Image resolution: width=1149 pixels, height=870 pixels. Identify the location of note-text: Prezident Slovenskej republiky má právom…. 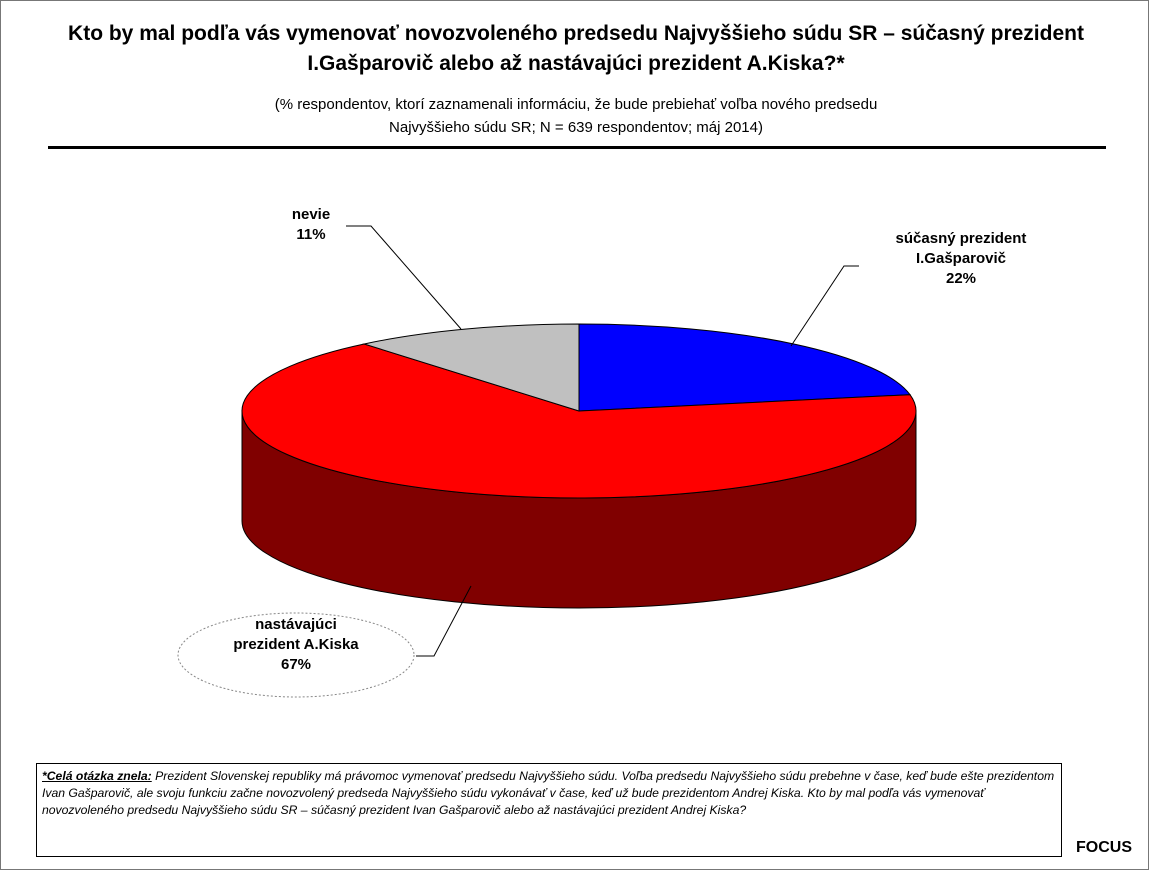
(548, 793).